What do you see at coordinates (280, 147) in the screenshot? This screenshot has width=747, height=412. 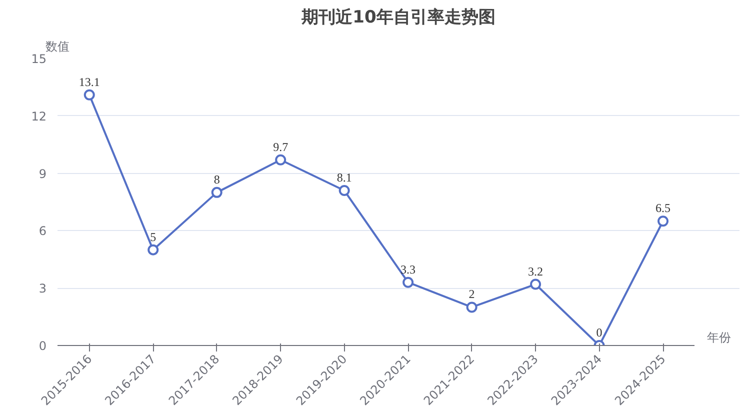 I see `data-label: 9.7` at bounding box center [280, 147].